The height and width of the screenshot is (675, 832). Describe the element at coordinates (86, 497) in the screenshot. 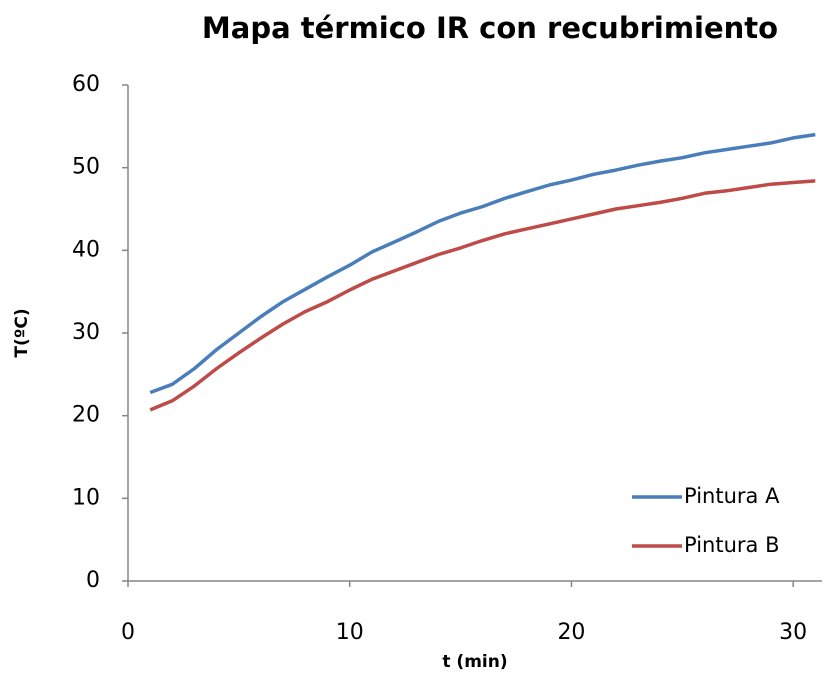

I see `y-tick-label: 10` at that location.